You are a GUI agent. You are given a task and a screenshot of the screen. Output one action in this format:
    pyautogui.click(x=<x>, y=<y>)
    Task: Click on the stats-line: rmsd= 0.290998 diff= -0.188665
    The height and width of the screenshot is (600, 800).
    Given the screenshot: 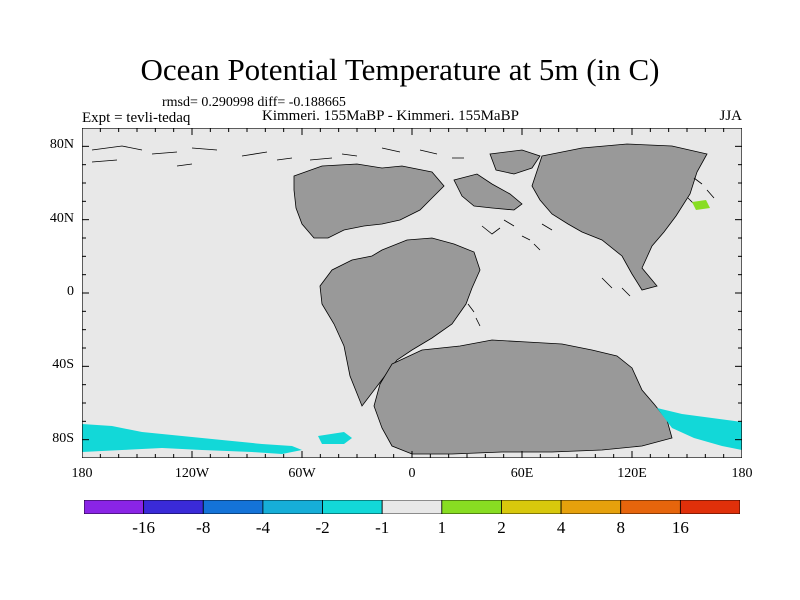 What is the action you would take?
    pyautogui.click(x=254, y=102)
    